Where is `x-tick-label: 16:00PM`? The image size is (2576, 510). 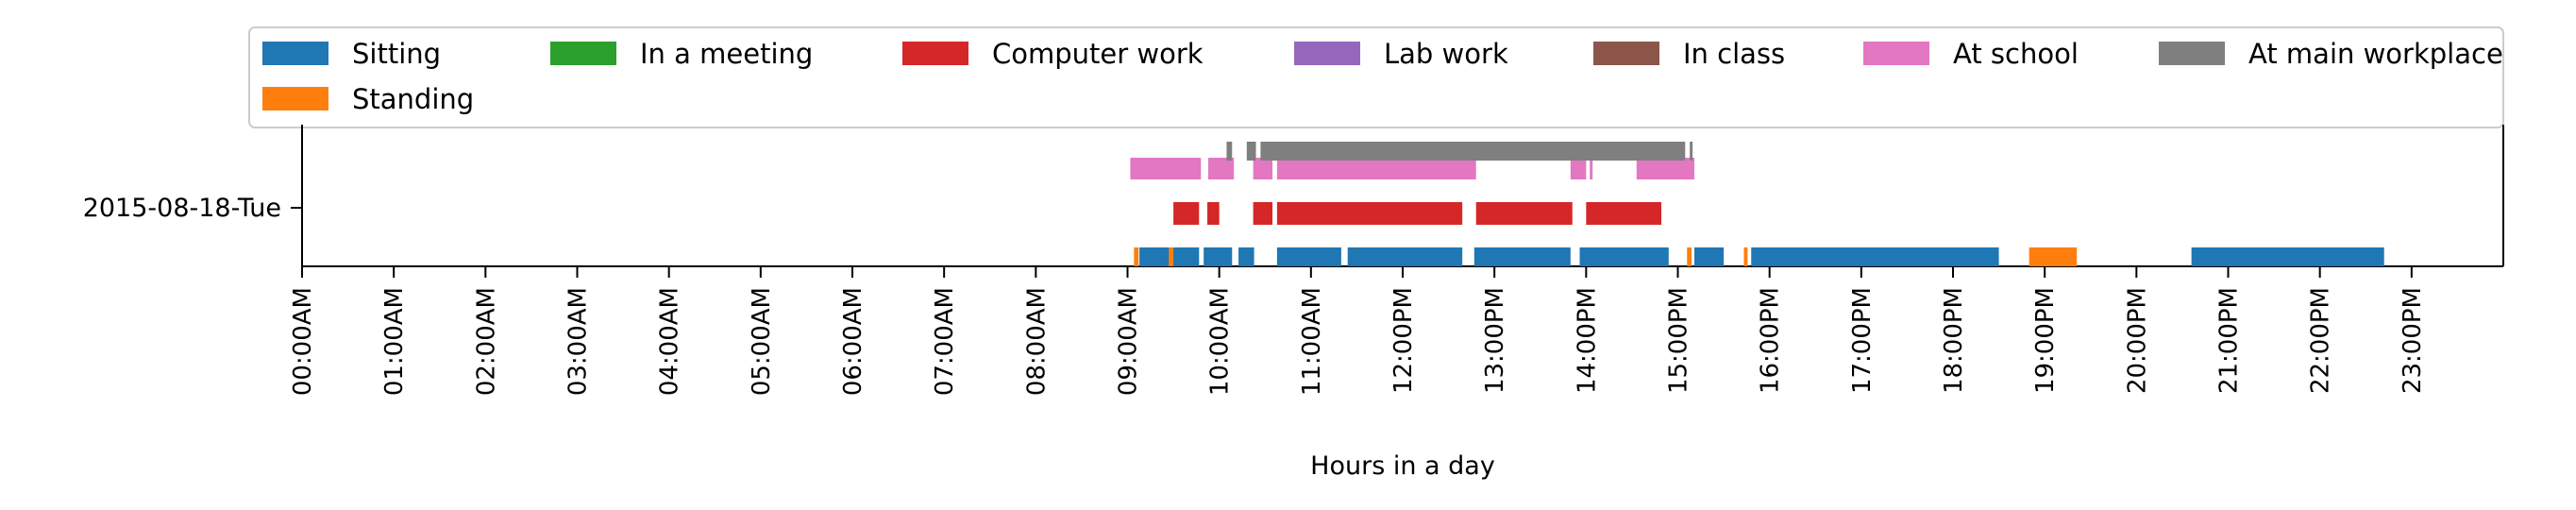 x-tick-label: 16:00PM is located at coordinates (1771, 340).